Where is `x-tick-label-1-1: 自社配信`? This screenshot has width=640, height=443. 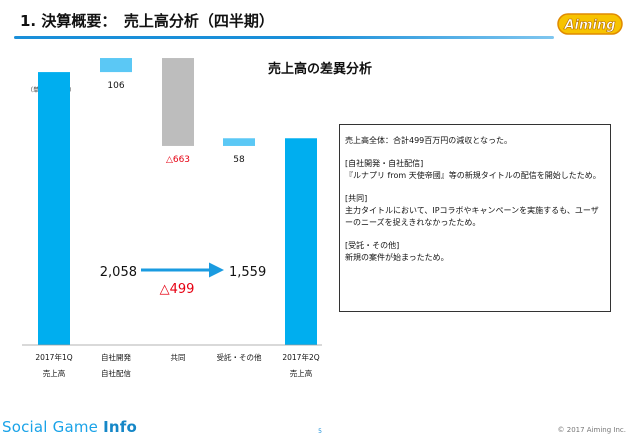 x-tick-label-1-1: 自社配信 is located at coordinates (116, 373).